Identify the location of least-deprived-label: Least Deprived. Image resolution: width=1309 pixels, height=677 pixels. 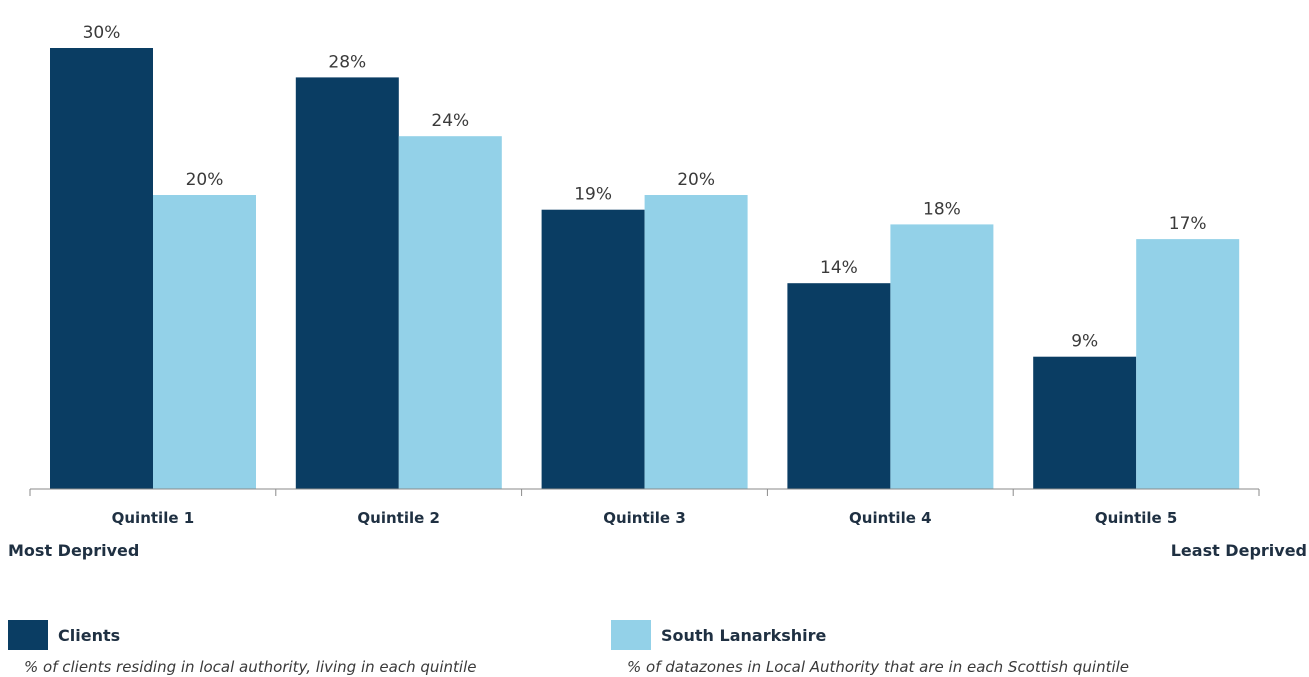
(1238, 550).